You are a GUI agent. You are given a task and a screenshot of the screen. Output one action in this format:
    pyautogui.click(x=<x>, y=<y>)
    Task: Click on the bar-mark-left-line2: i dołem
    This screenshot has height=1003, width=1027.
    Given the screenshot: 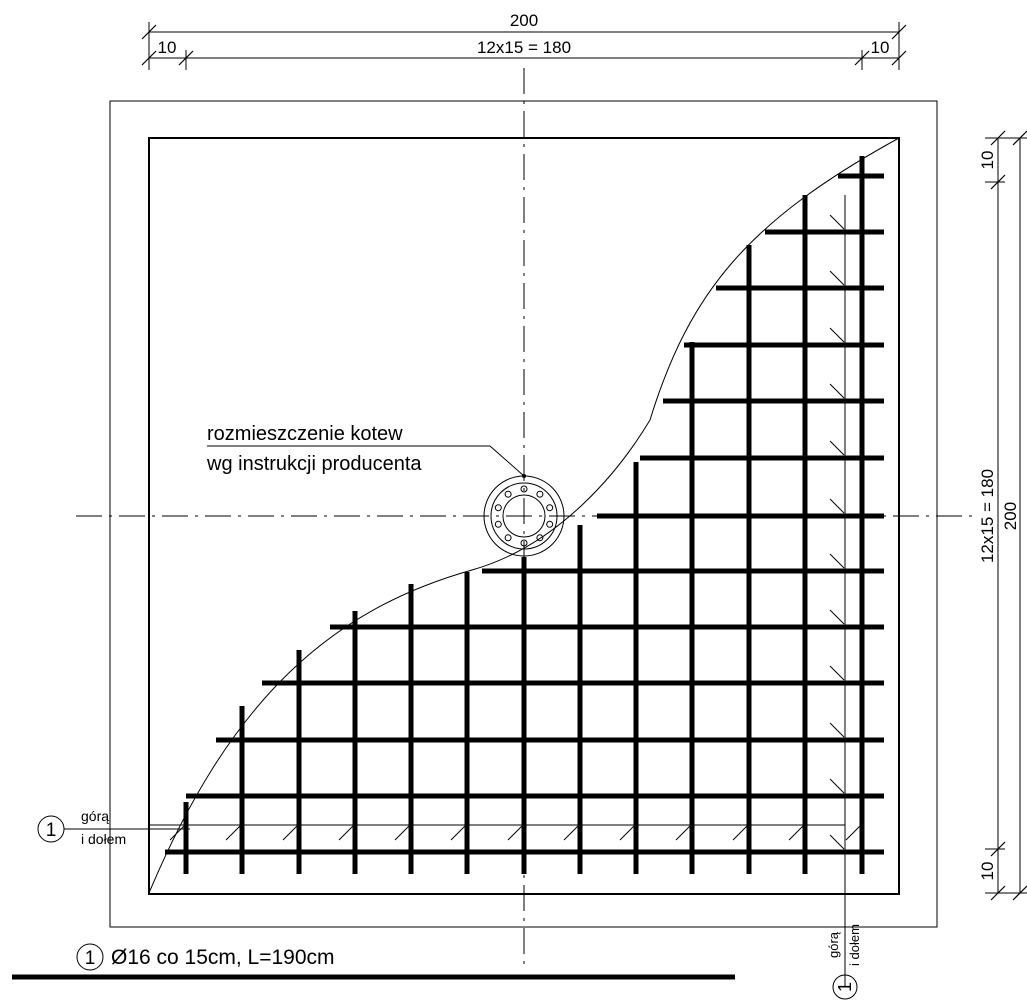 What is the action you would take?
    pyautogui.click(x=103, y=839)
    